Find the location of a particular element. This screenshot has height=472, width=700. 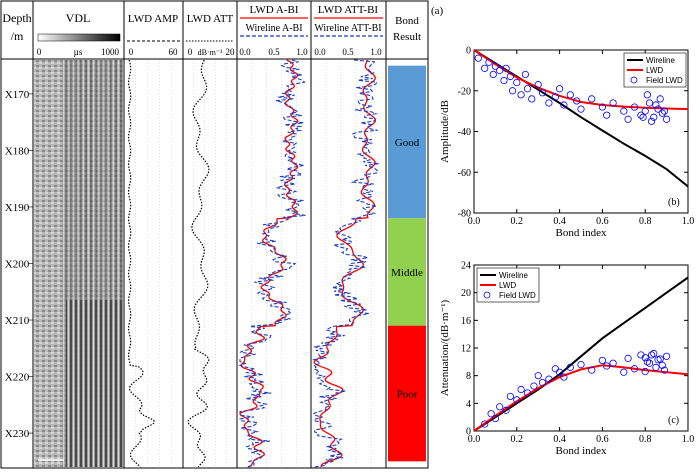

attbi-header: LWD ATT-BI is located at coordinates (348, 10).